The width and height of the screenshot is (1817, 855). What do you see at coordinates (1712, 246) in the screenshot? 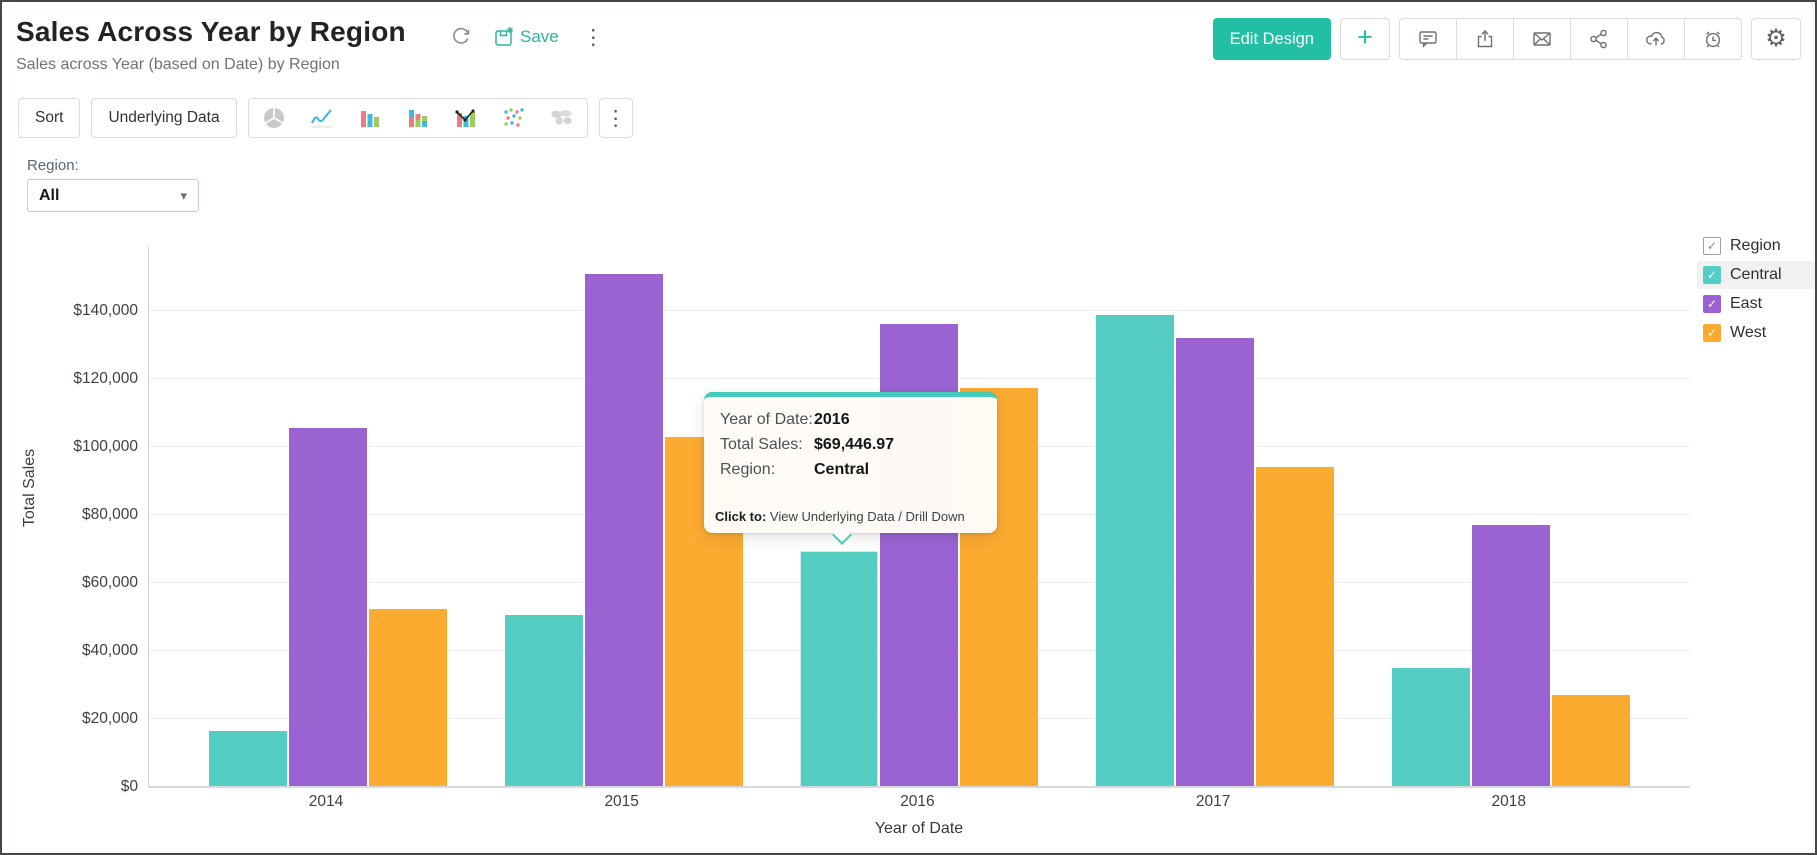
I see `legend-title-checkbox: ✓` at bounding box center [1712, 246].